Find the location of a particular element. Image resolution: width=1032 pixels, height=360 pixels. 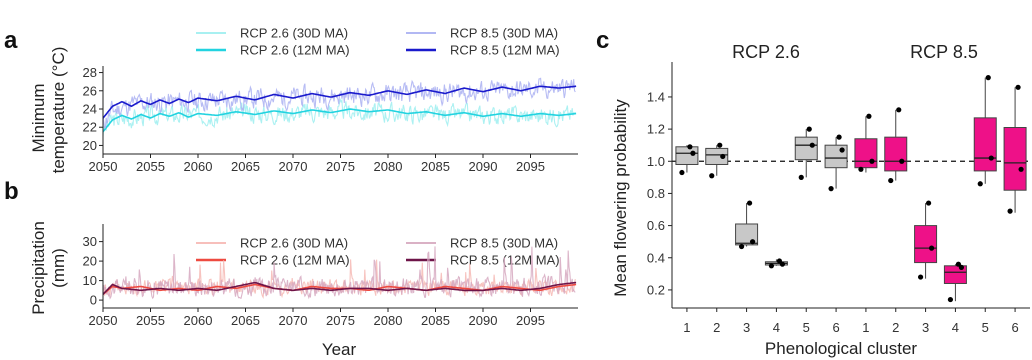

x-tick-label: 3 is located at coordinates (925, 327).